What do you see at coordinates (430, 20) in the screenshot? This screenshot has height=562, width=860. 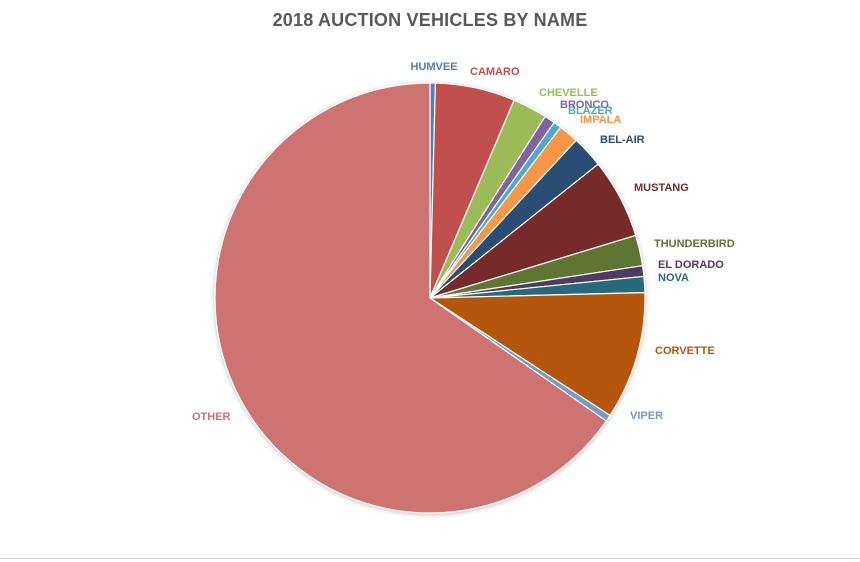 I see `chart-title: 2018 AUCTION VEHICLES BY NAME` at bounding box center [430, 20].